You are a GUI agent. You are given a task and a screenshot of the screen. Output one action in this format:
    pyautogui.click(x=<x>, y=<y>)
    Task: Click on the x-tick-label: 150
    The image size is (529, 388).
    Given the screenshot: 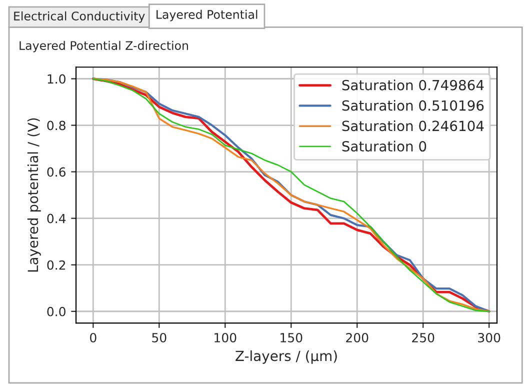 What is the action you would take?
    pyautogui.click(x=291, y=337)
    